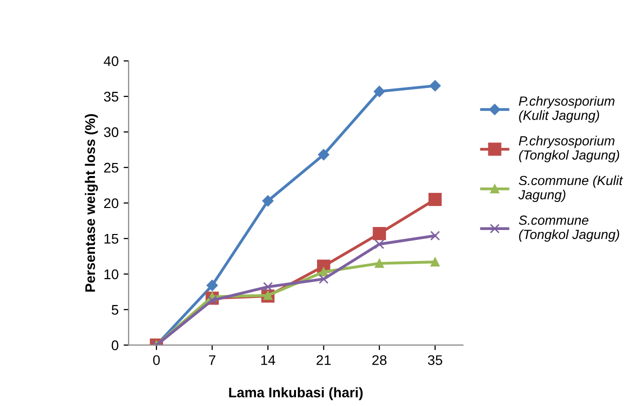 The height and width of the screenshot is (406, 643). What do you see at coordinates (115, 345) in the screenshot?
I see `y-tick-label: 0` at bounding box center [115, 345].